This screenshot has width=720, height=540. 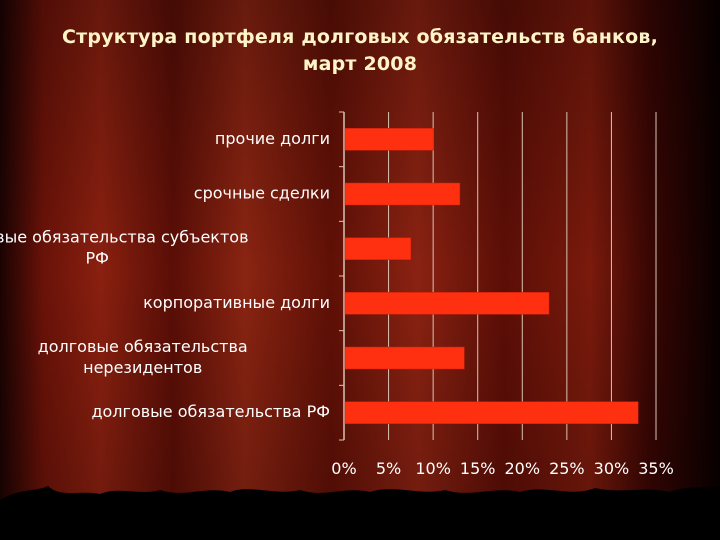 What do you see at coordinates (478, 468) in the screenshot?
I see `x-tick-label: 15%` at bounding box center [478, 468].